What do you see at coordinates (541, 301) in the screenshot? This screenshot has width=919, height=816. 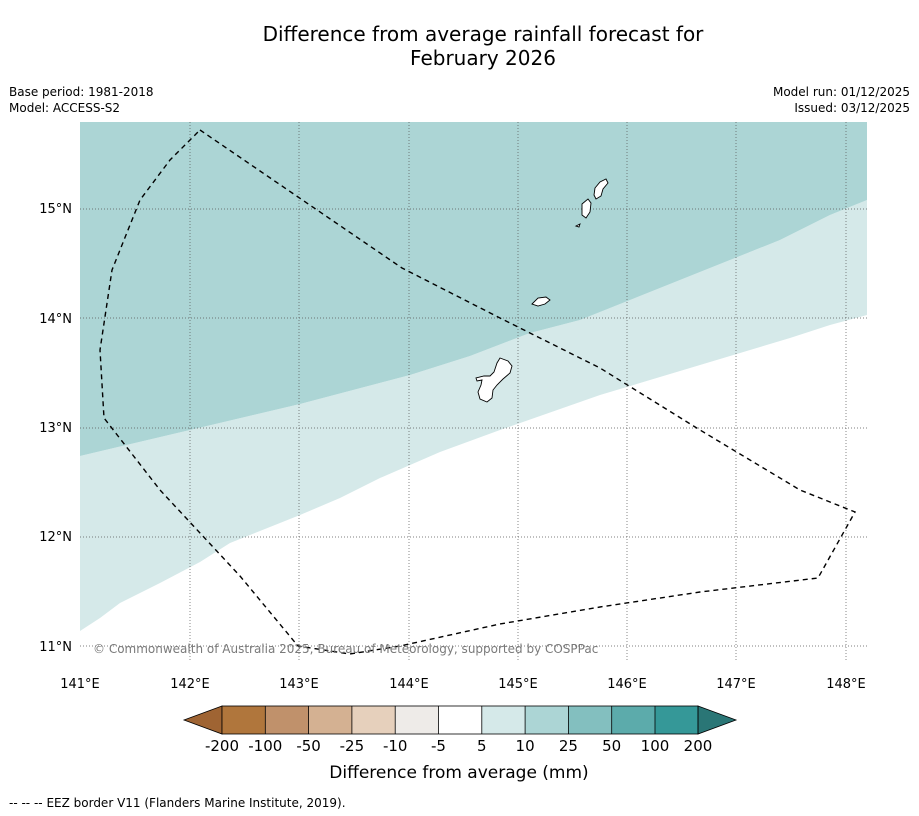 I see `island-rota` at bounding box center [541, 301].